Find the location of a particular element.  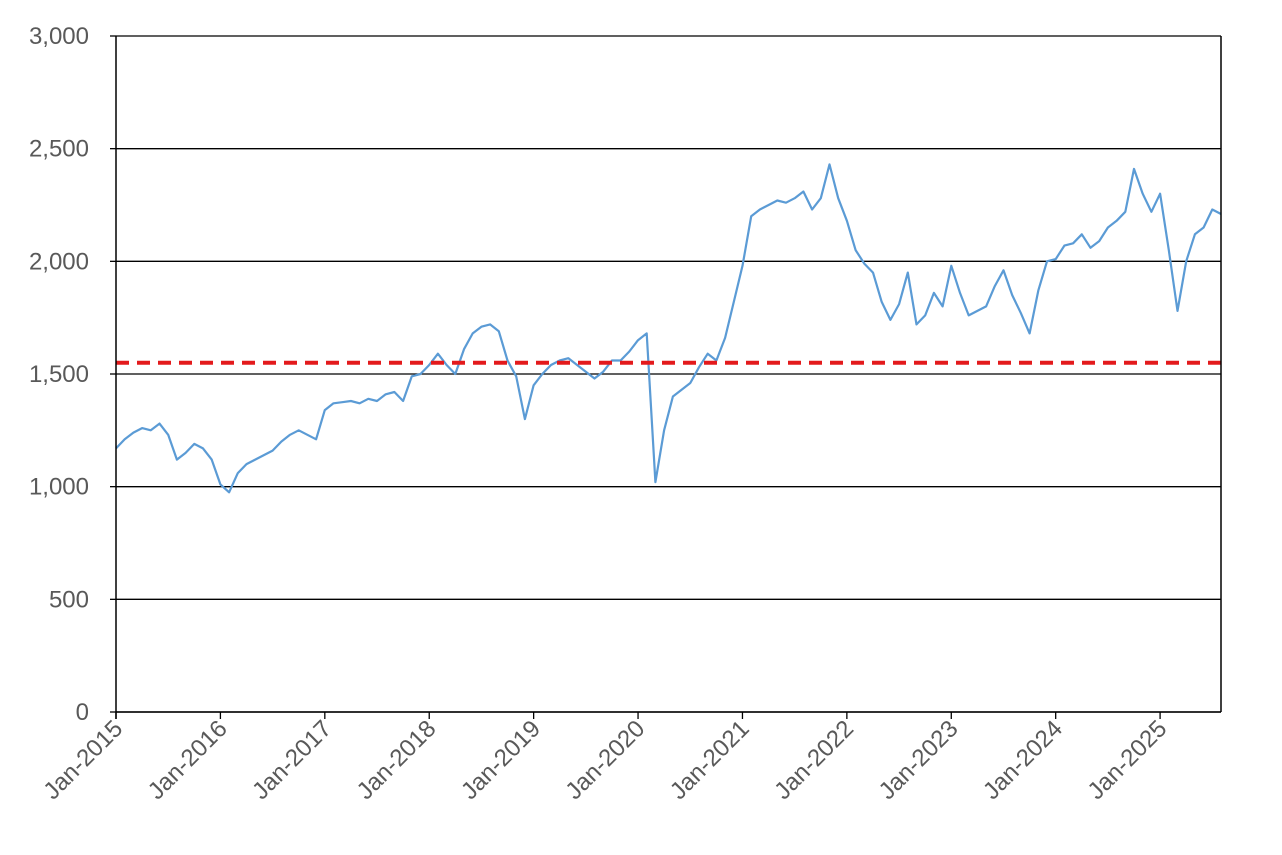

x-tick-label: Jan-2018 is located at coordinates (397, 760).